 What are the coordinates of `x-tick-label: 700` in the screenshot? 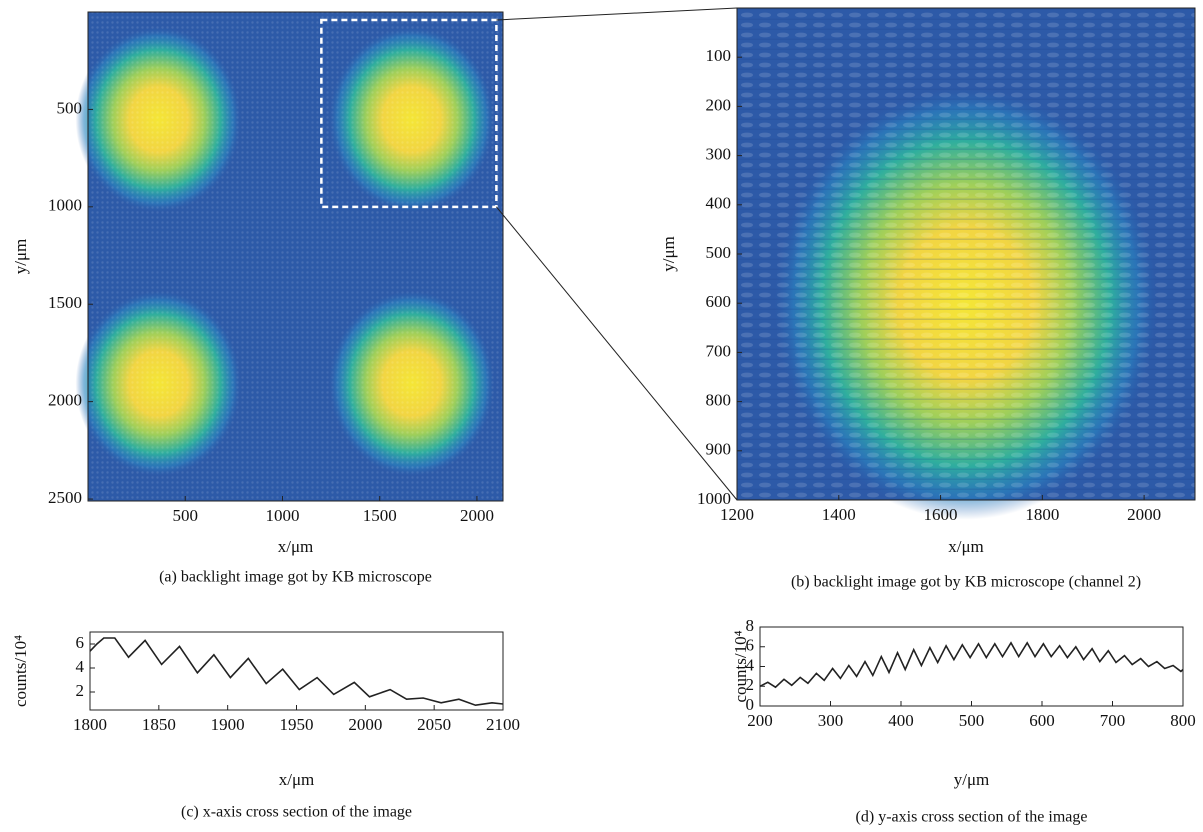 It's located at (1113, 720).